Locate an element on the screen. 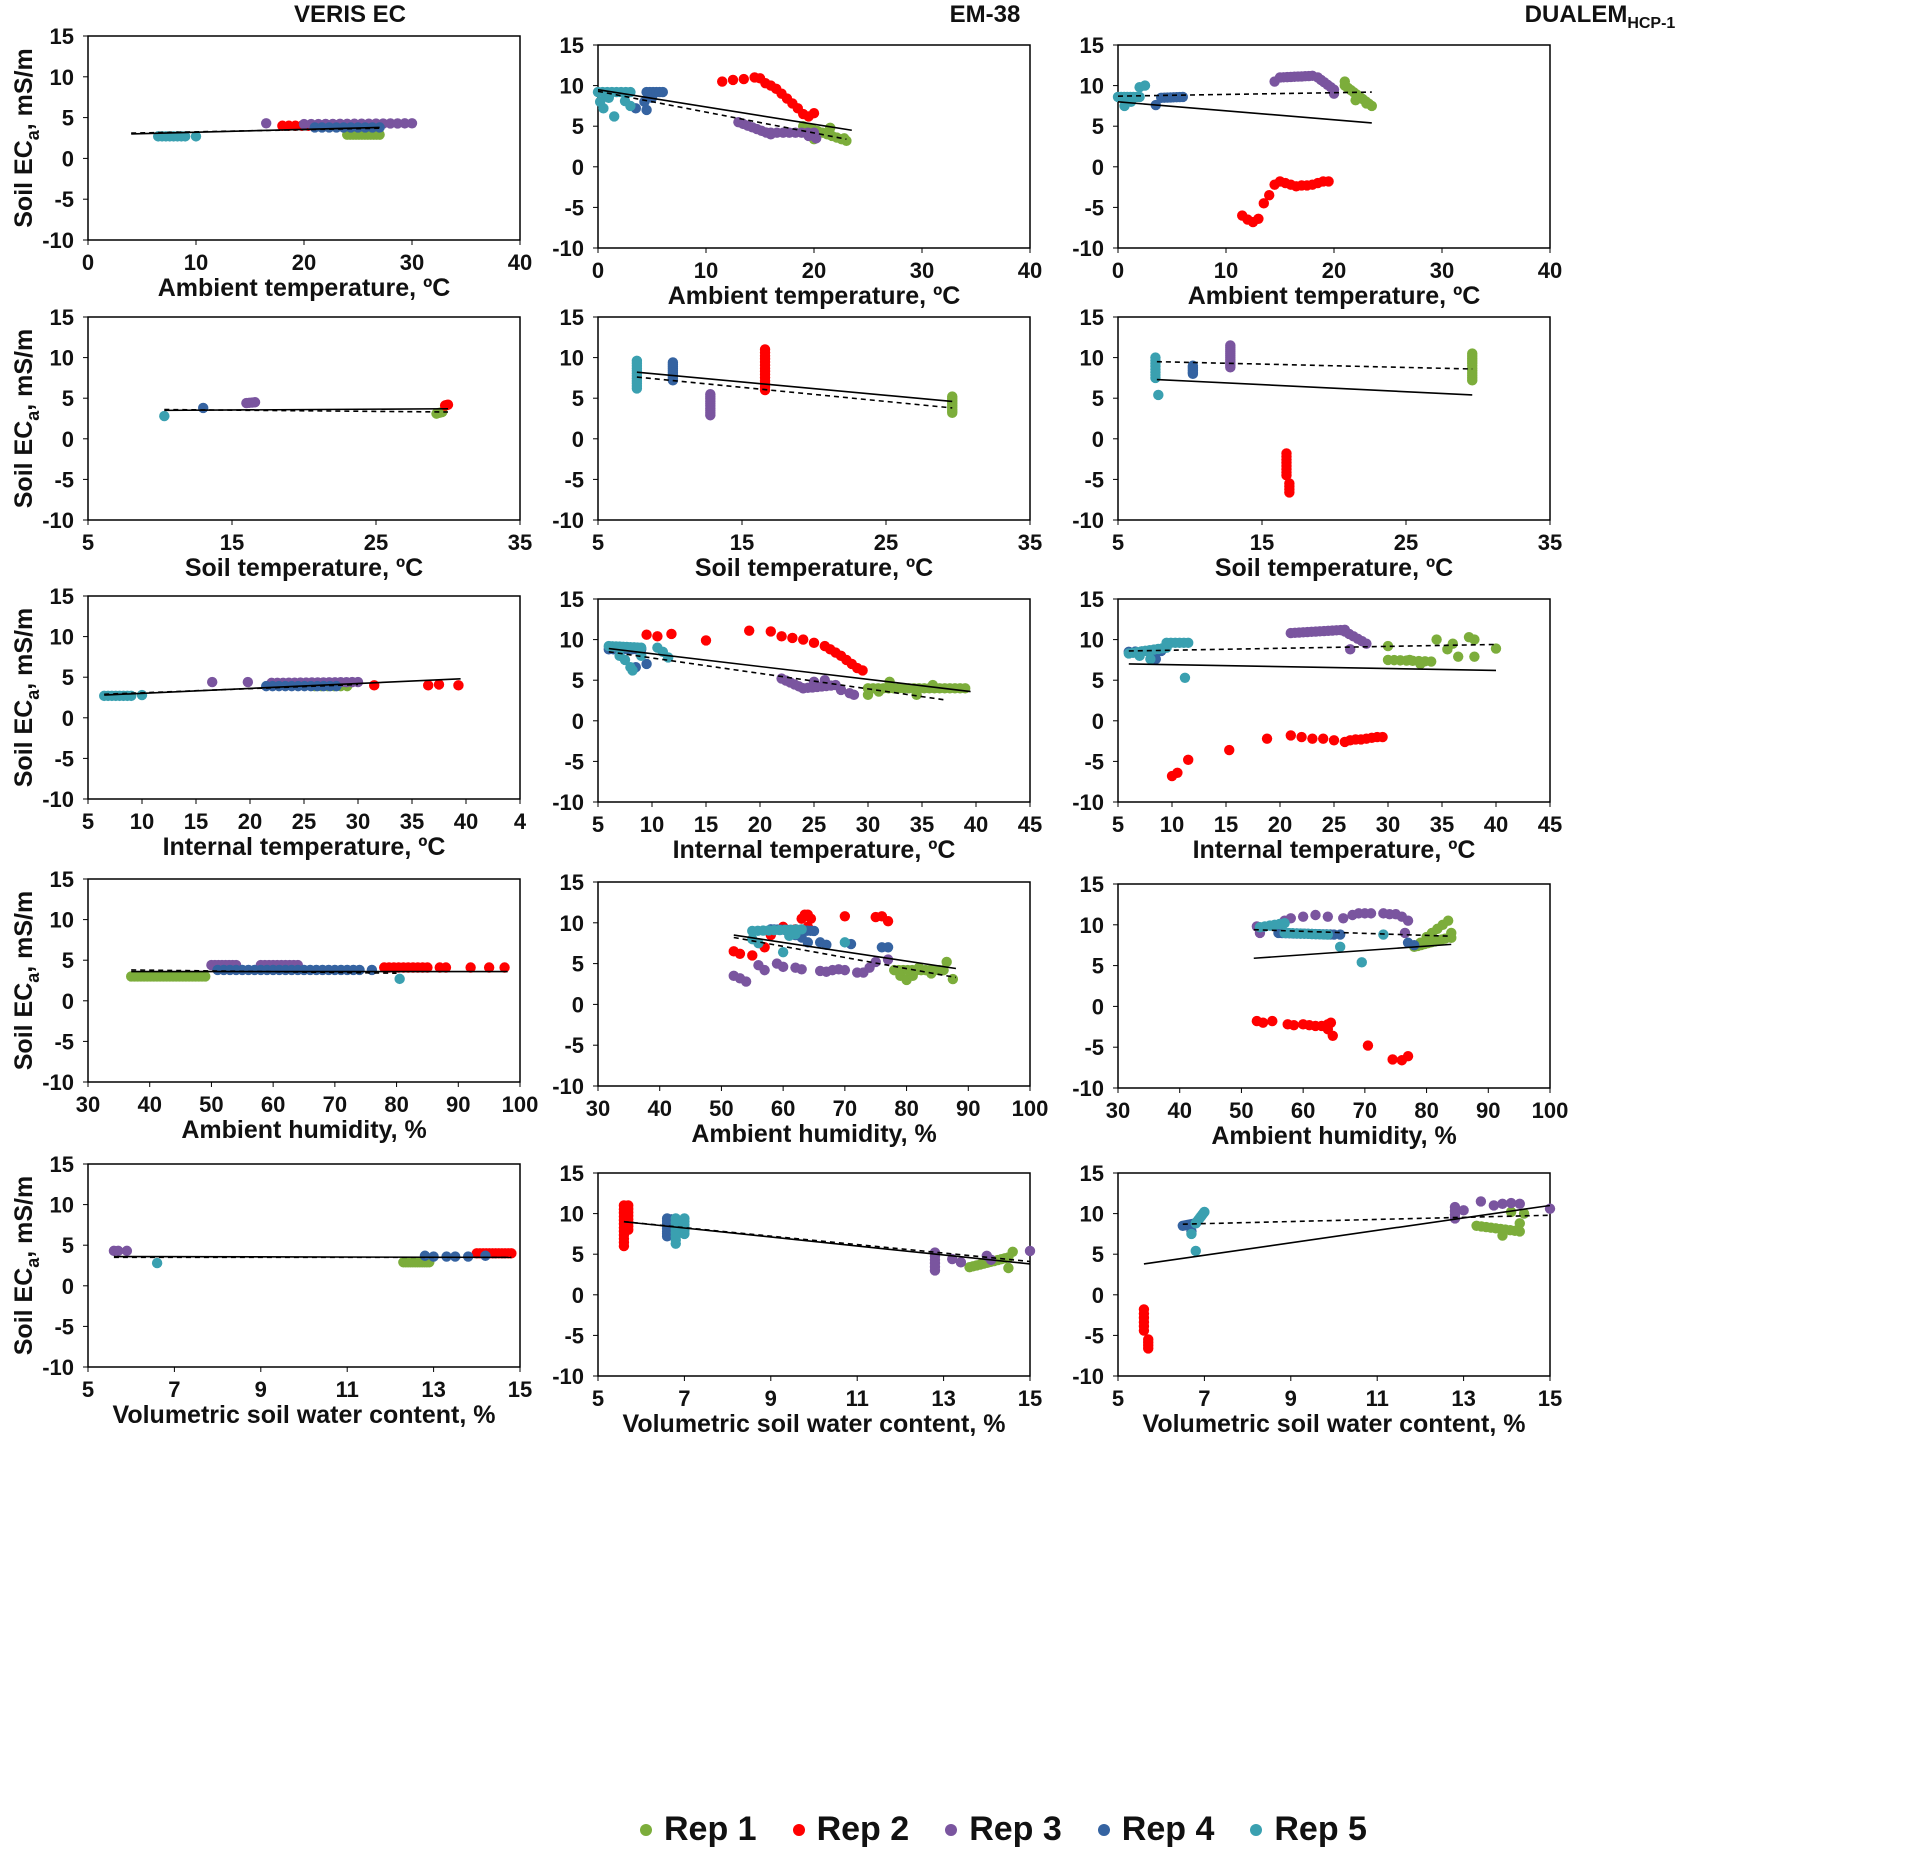 The width and height of the screenshot is (1925, 1852). y-axis-label-main: Soil EC is located at coordinates (24, 184).